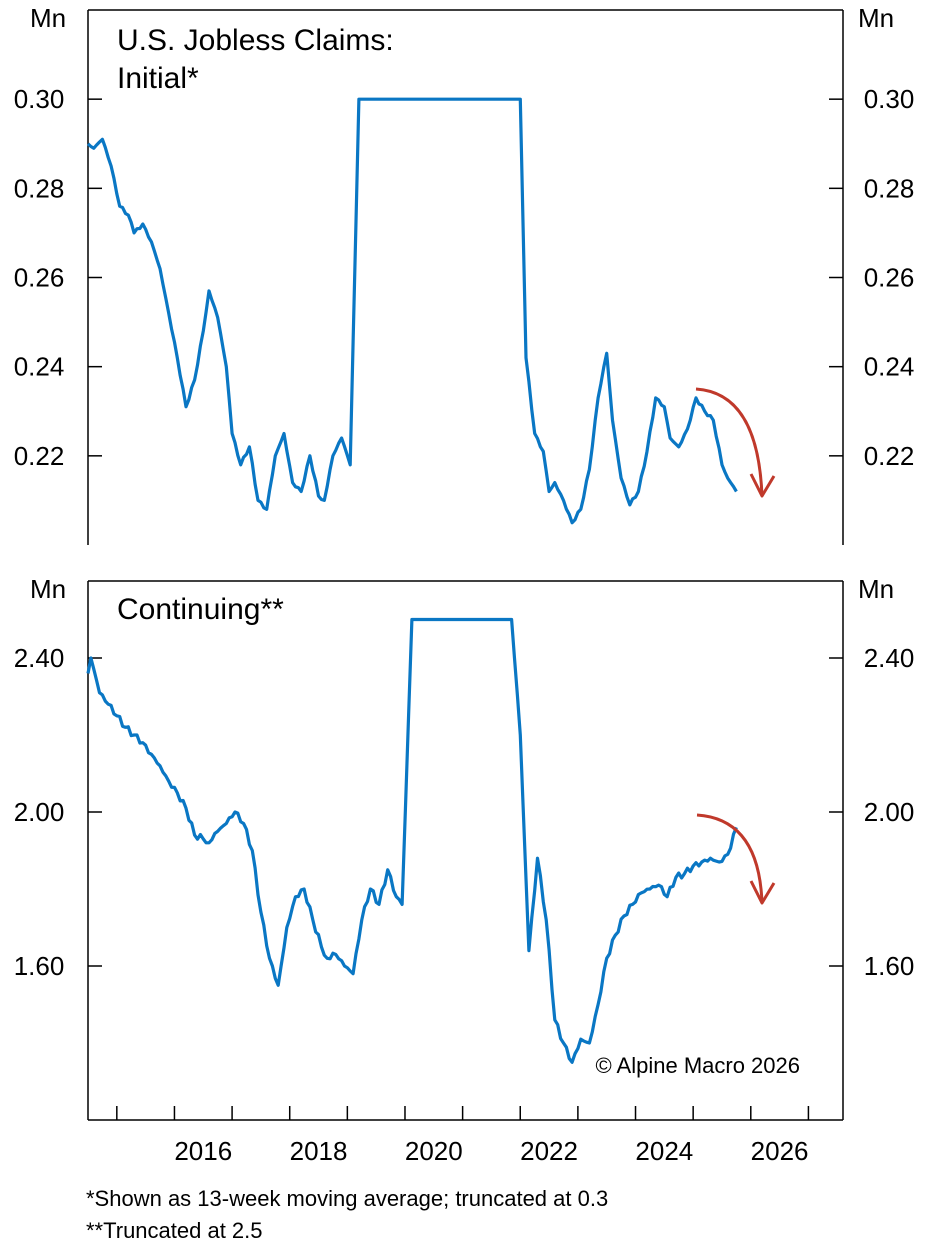 The image size is (933, 1247). What do you see at coordinates (889, 812) in the screenshot?
I see `continuing-ytick-label-right: 2.00` at bounding box center [889, 812].